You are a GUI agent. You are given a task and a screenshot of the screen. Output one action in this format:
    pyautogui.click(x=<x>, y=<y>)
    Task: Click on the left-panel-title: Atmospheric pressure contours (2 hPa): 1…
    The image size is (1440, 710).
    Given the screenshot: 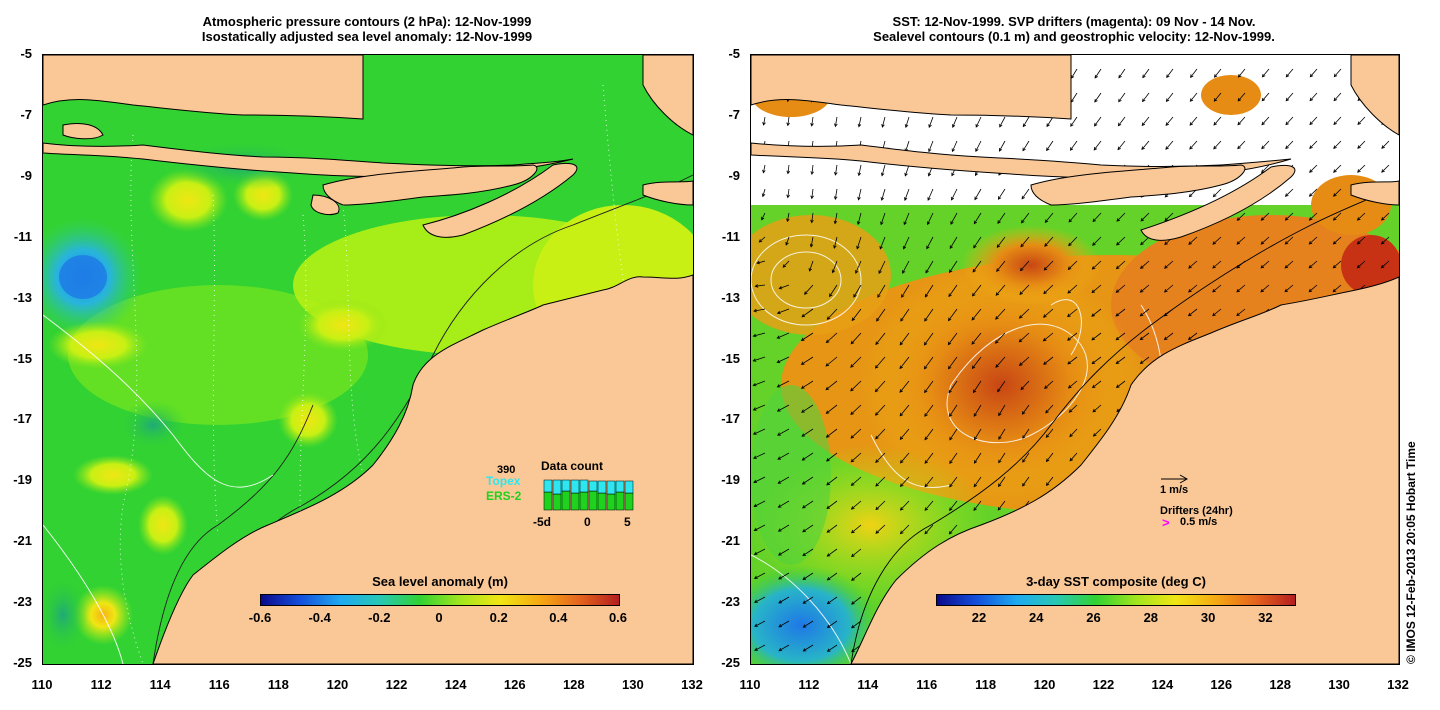 What is the action you would take?
    pyautogui.click(x=367, y=29)
    